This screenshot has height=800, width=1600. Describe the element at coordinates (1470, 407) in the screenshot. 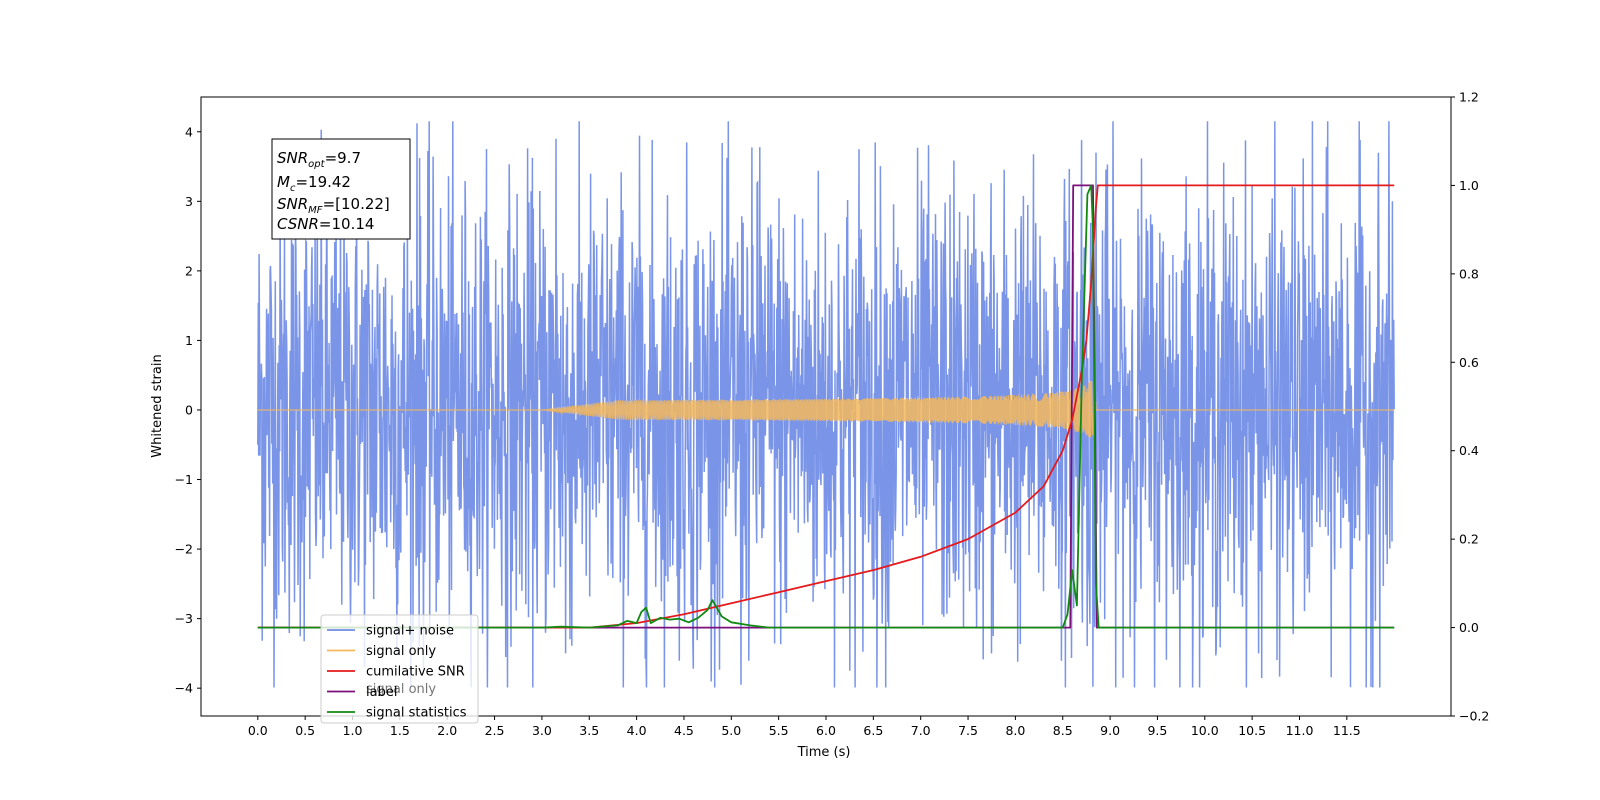

I see `y-axis-right: −0.2 0.0 0.2 0.4 0.6 0.8 1.0 1.2` at that location.